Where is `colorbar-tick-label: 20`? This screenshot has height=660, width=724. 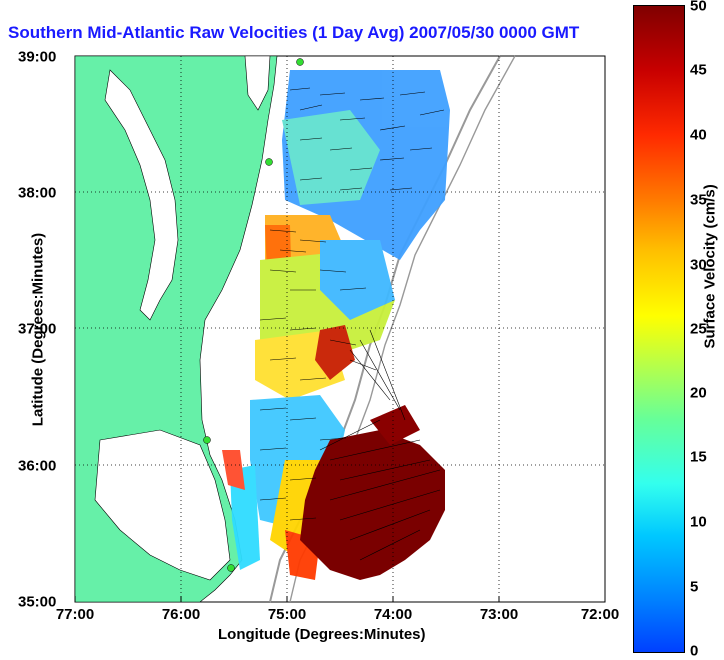
colorbar-tick-label: 20 is located at coordinates (698, 393).